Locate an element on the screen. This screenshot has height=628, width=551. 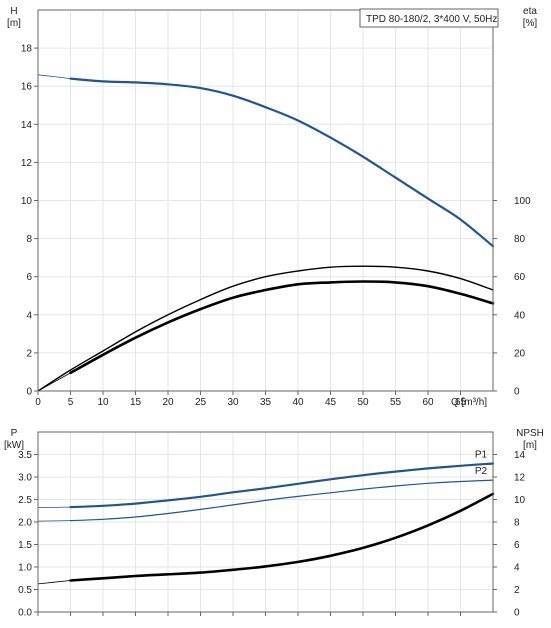
y-right-tick-label: 100 is located at coordinates (522, 201).